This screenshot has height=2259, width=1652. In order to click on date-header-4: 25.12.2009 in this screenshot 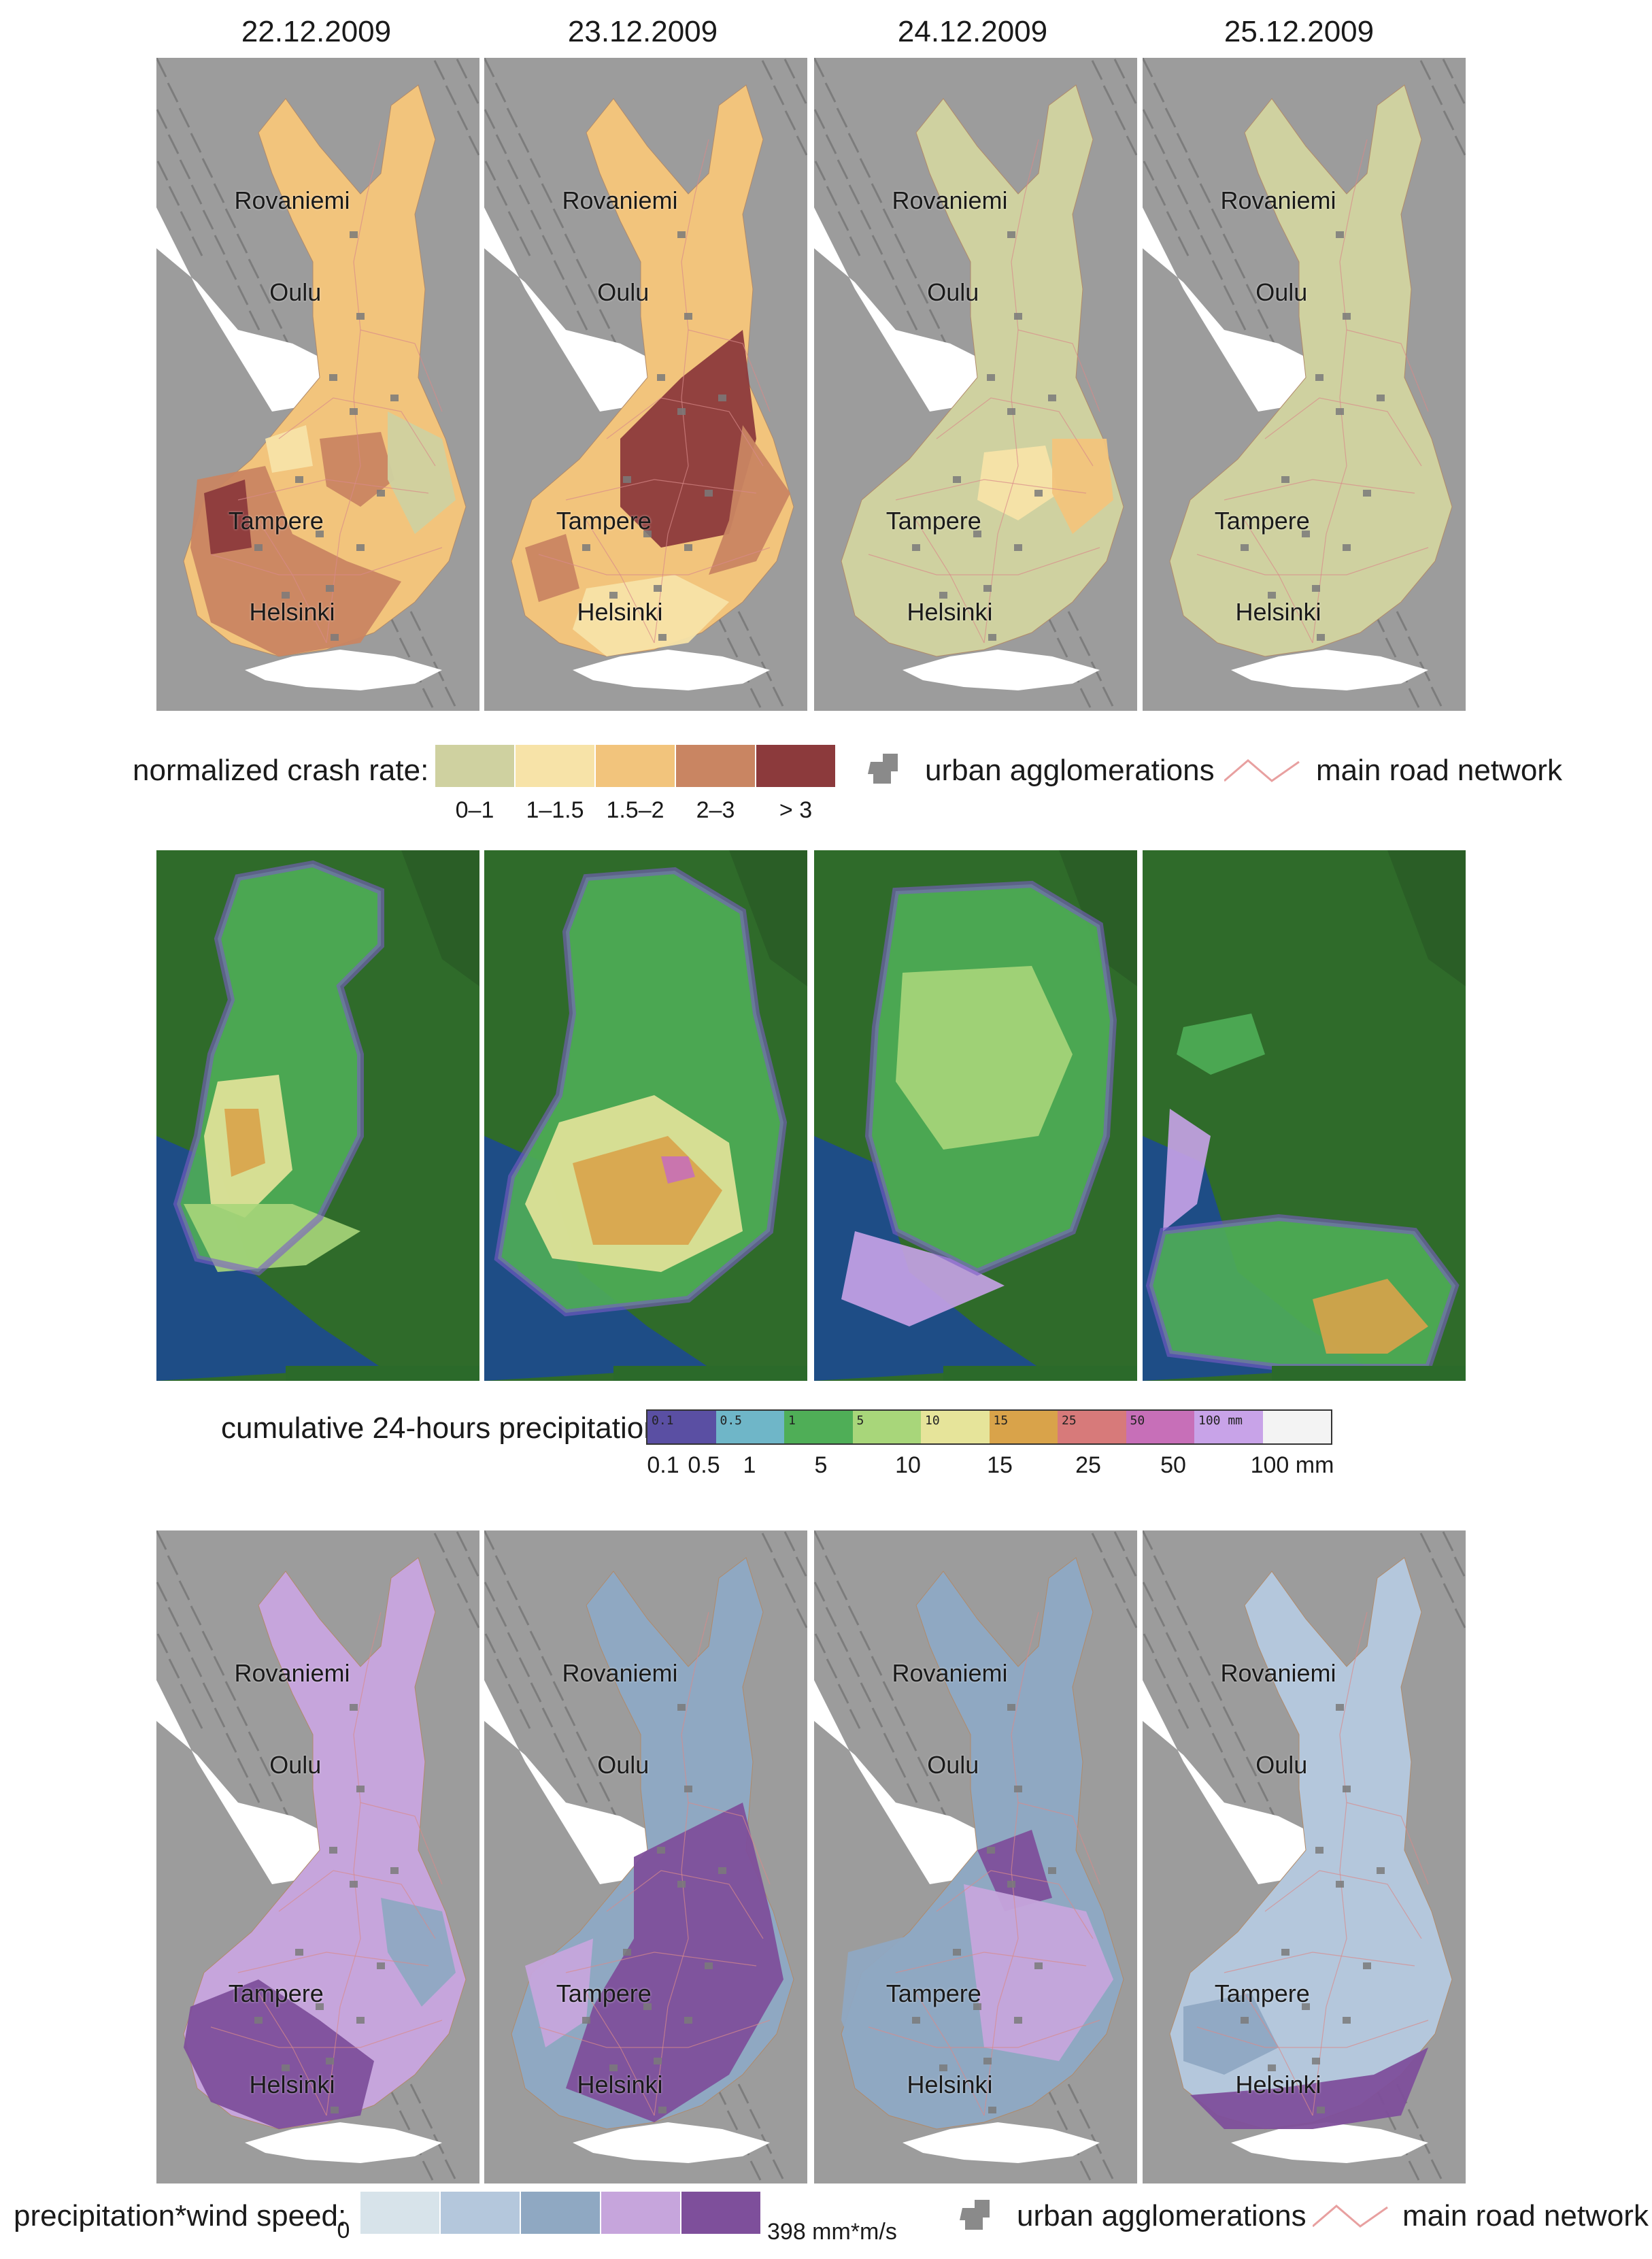, I will do `click(1300, 32)`.